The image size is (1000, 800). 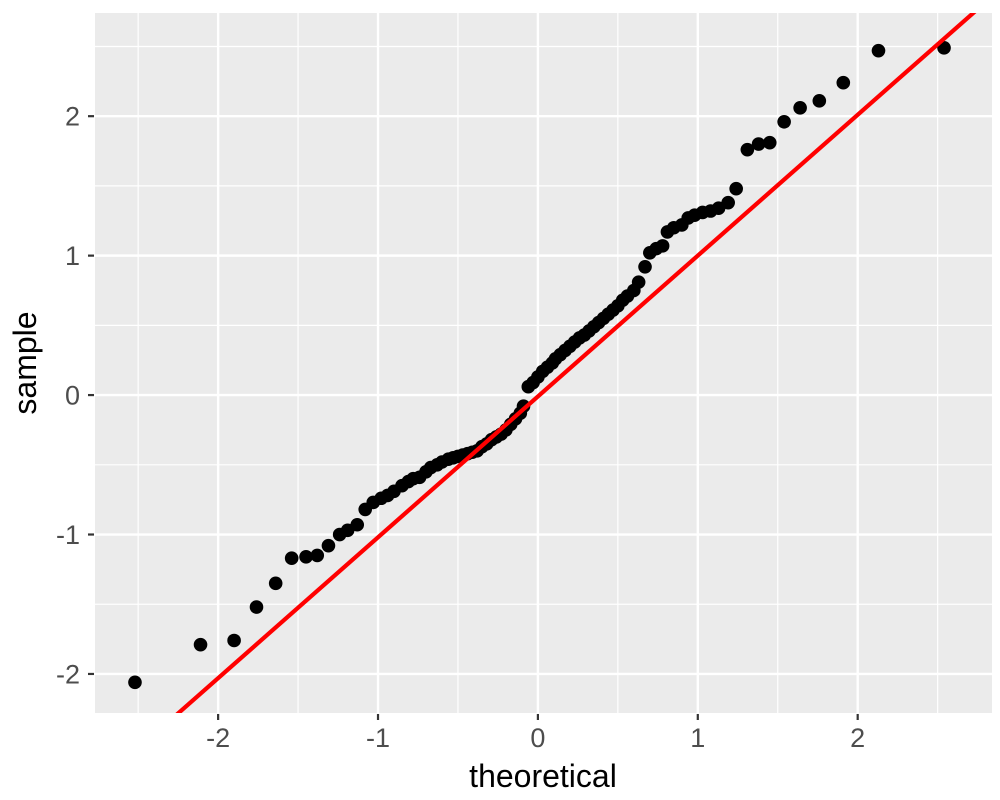 I want to click on y-tick-label: -2, so click(x=68, y=674).